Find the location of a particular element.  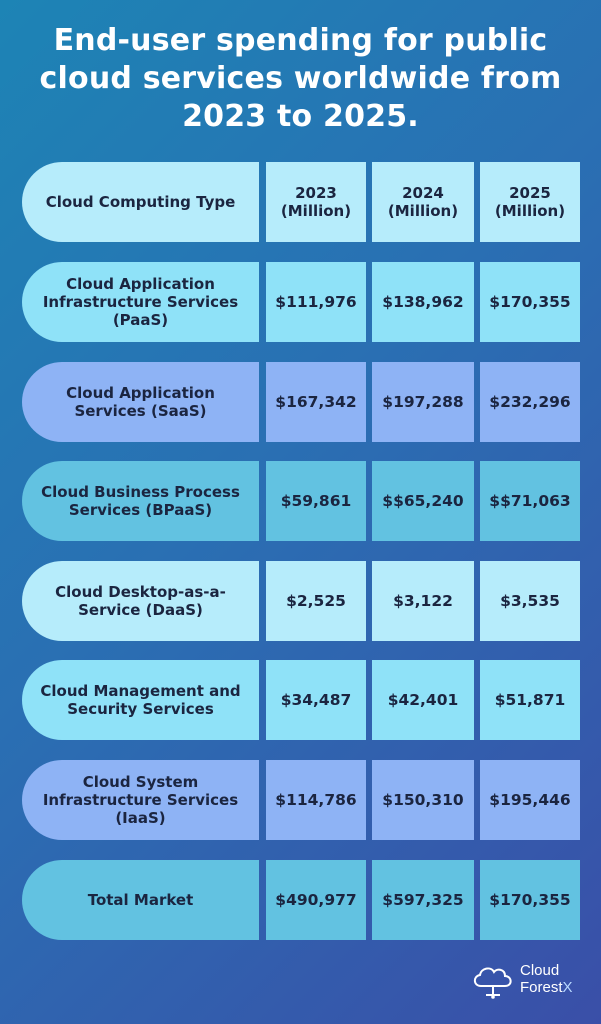

table-row: Total Market $490,977 $597,325 $170,355 is located at coordinates (301, 900).